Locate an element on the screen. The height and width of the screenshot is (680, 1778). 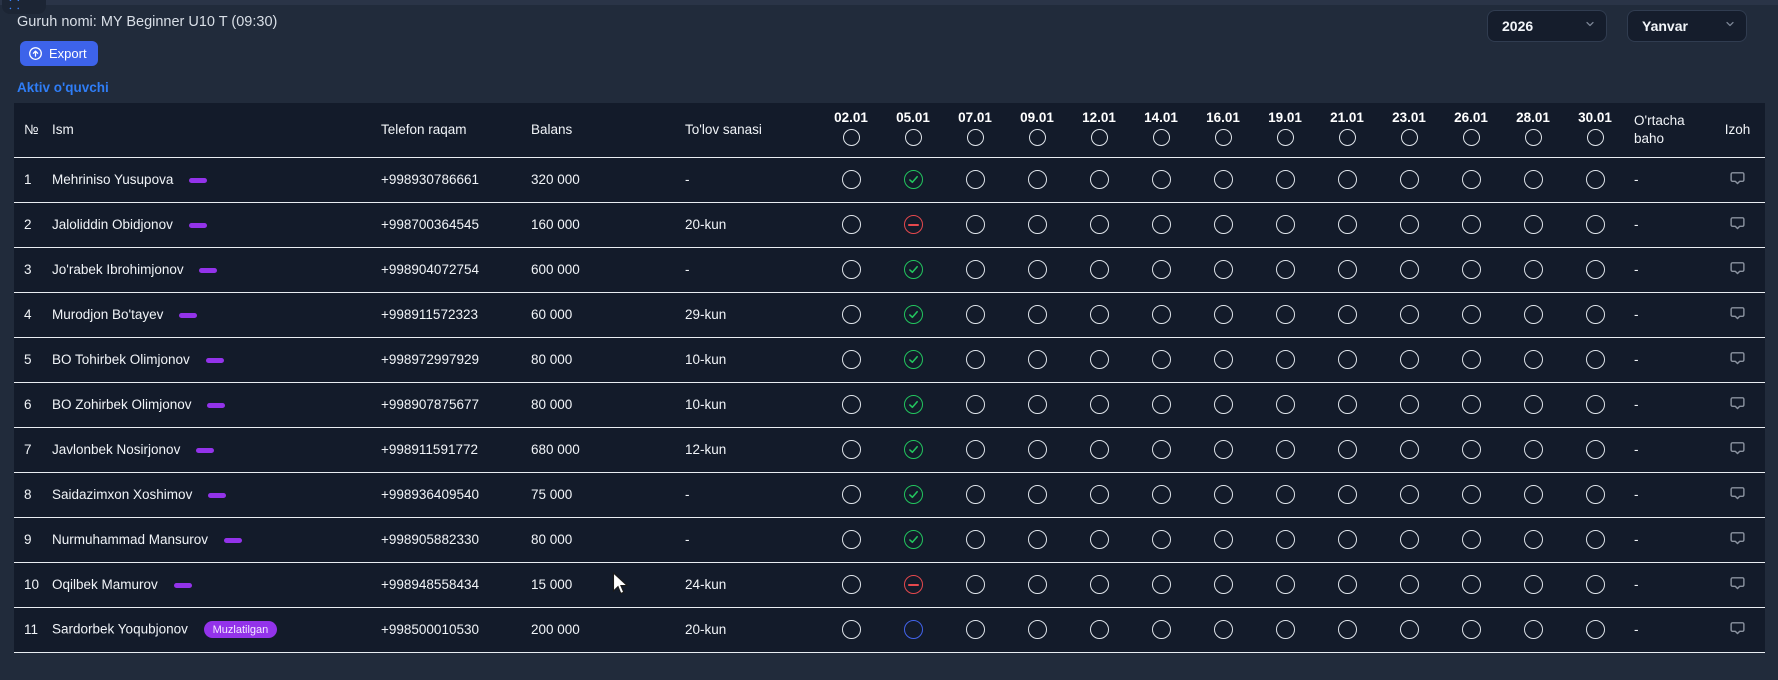
attendance-absent-icon is located at coordinates (913, 224).